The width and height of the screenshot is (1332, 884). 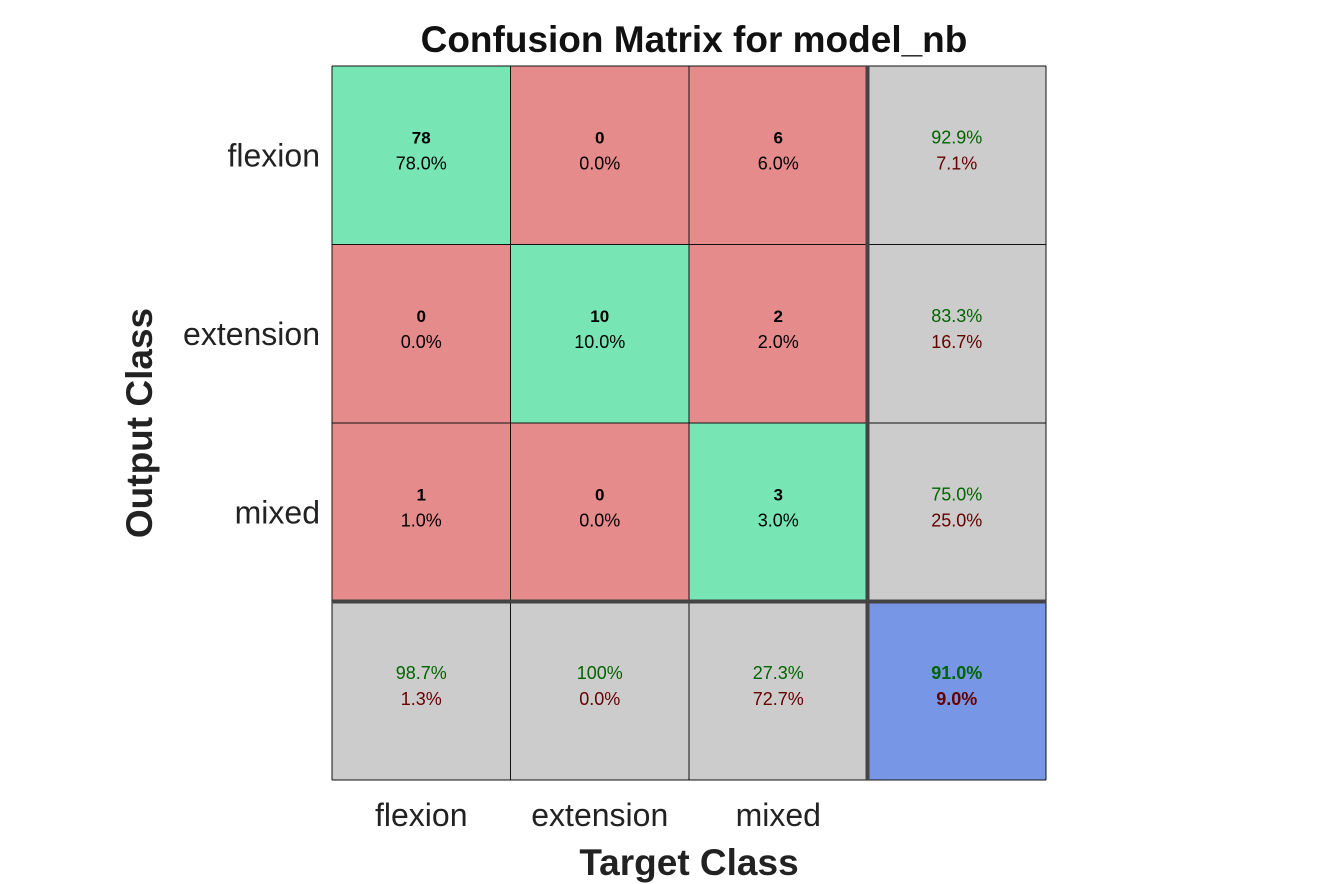 What do you see at coordinates (688, 862) in the screenshot?
I see `x-axis-label: Target Class` at bounding box center [688, 862].